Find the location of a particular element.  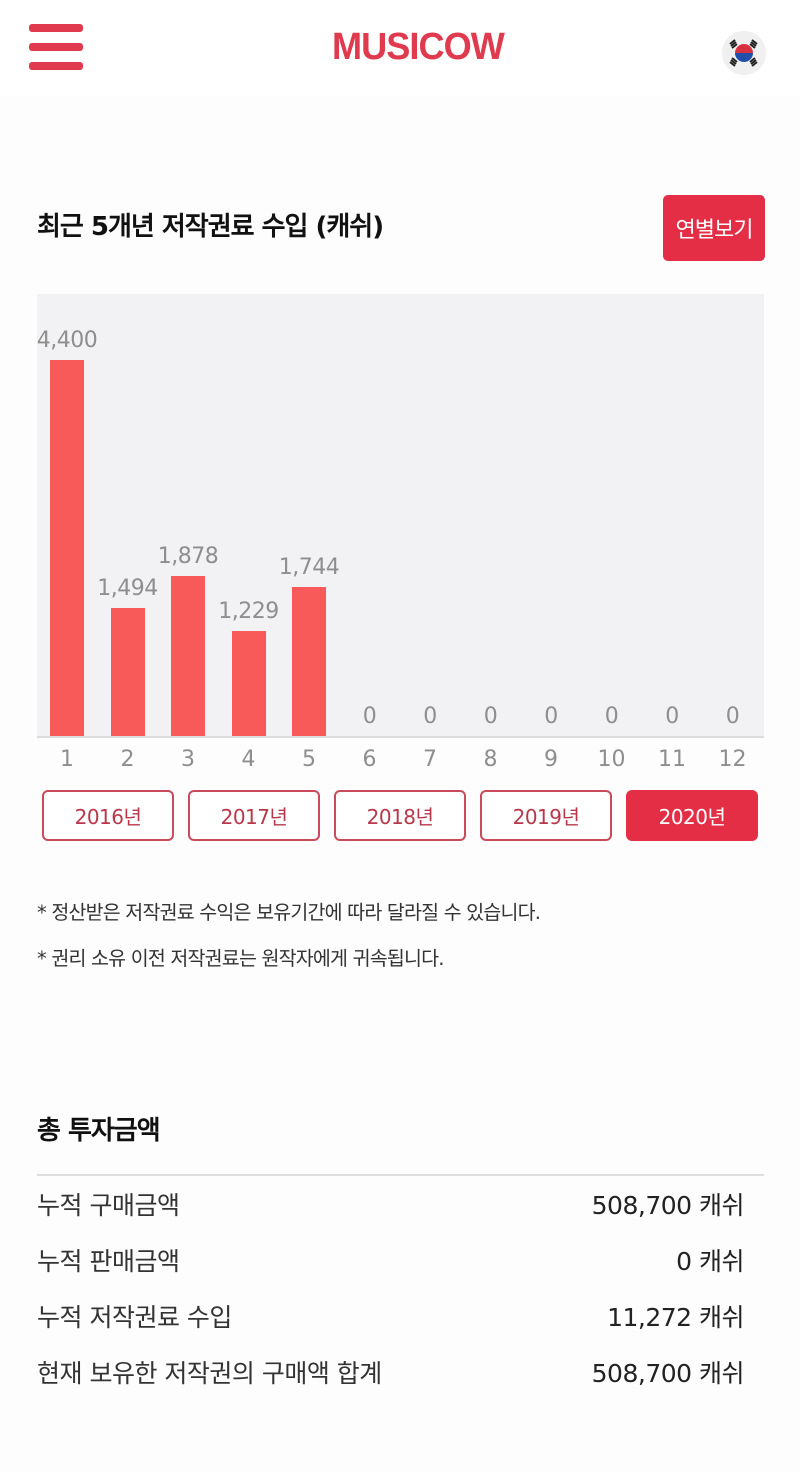

yearly-view-button: 연별보기 is located at coordinates (714, 228).